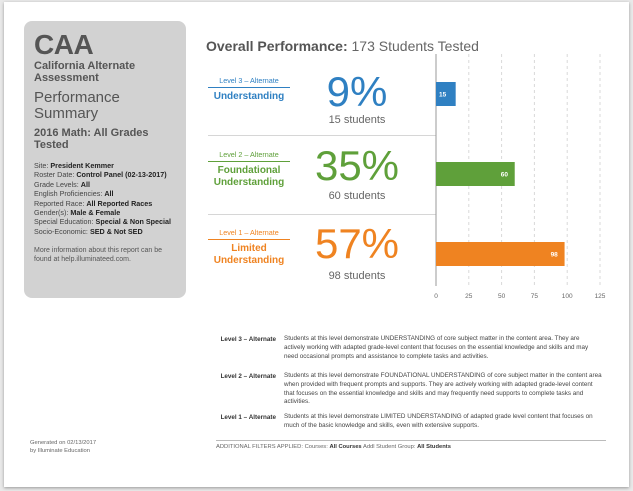 Image resolution: width=633 pixels, height=491 pixels. I want to click on generated-by: by Illuminate Education, so click(60, 450).